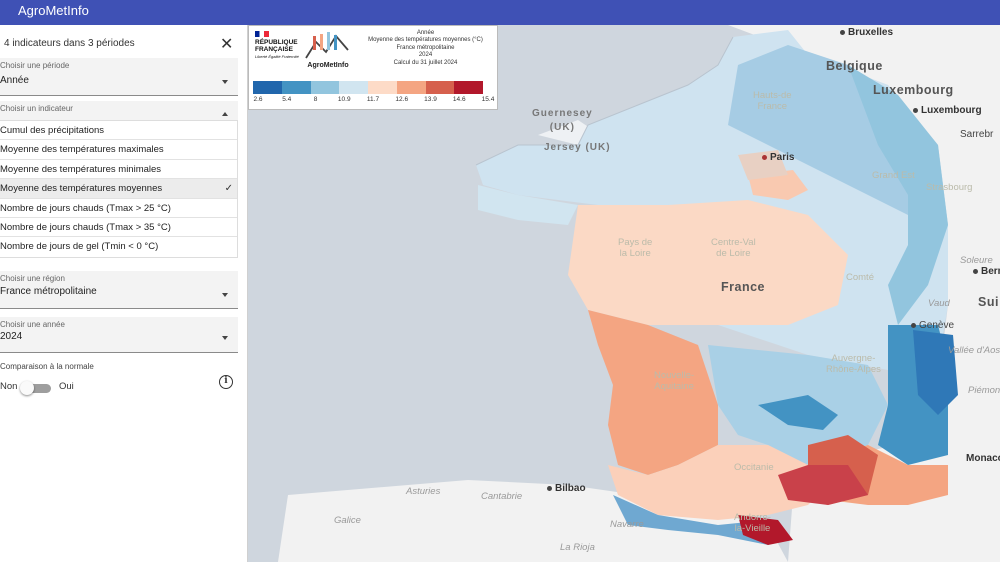 The height and width of the screenshot is (562, 1000). Describe the element at coordinates (119, 290) in the screenshot. I see `region-select: Choisir une région France métropolitaine` at that location.